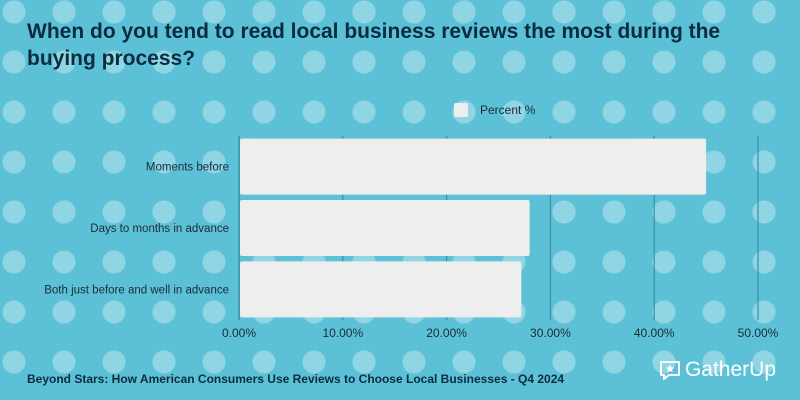 The image size is (800, 400). What do you see at coordinates (730, 369) in the screenshot?
I see `brand-name: GatherUp` at bounding box center [730, 369].